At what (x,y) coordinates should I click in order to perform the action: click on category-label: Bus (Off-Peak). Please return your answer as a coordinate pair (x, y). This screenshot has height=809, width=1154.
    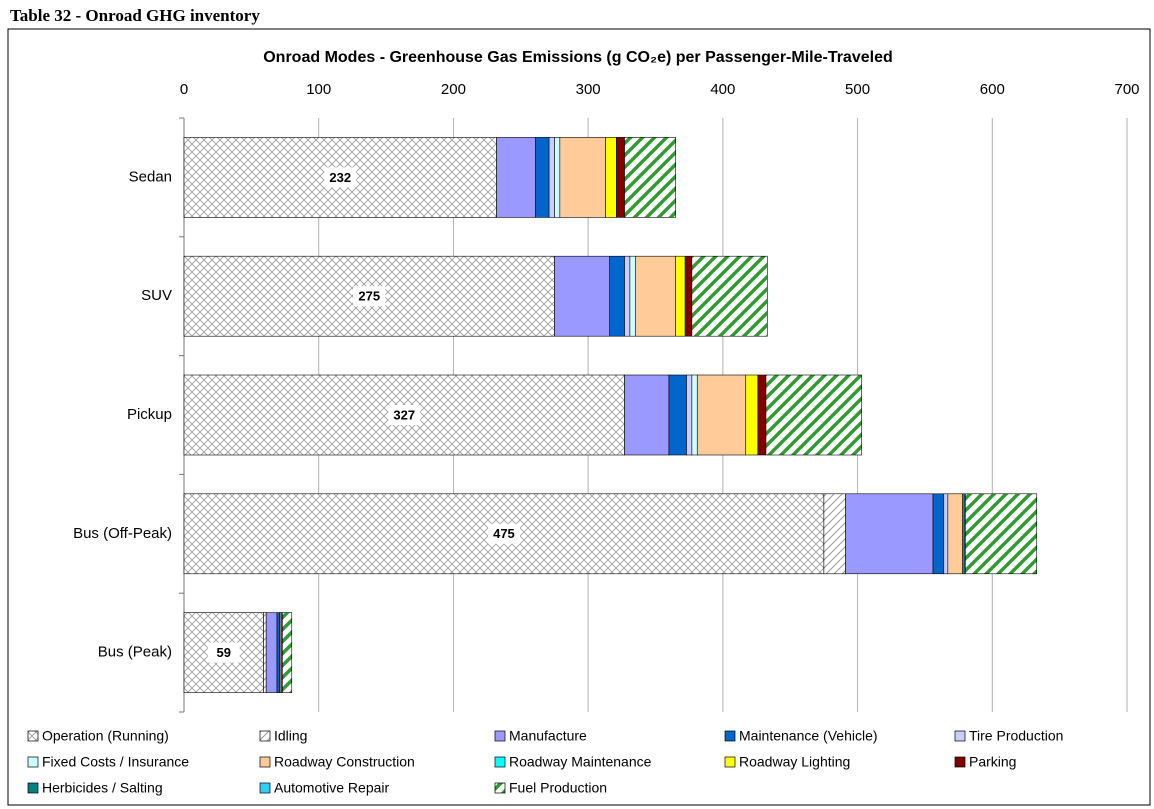
    Looking at the image, I should click on (122, 533).